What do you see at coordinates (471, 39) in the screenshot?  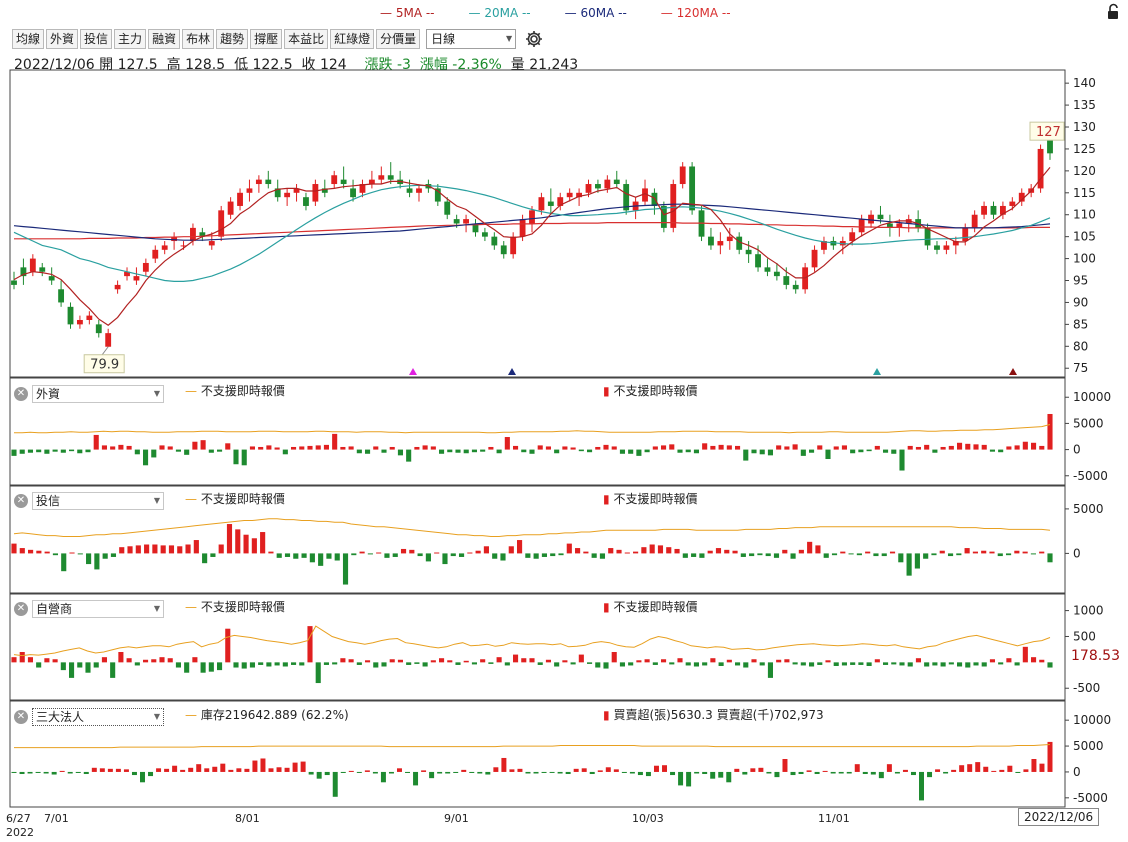 I see `period-select: 日線 ▼` at bounding box center [471, 39].